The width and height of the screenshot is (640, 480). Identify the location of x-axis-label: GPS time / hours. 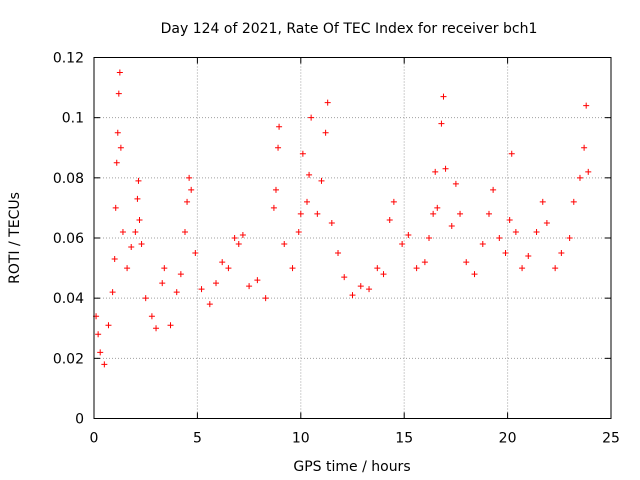
(351, 467).